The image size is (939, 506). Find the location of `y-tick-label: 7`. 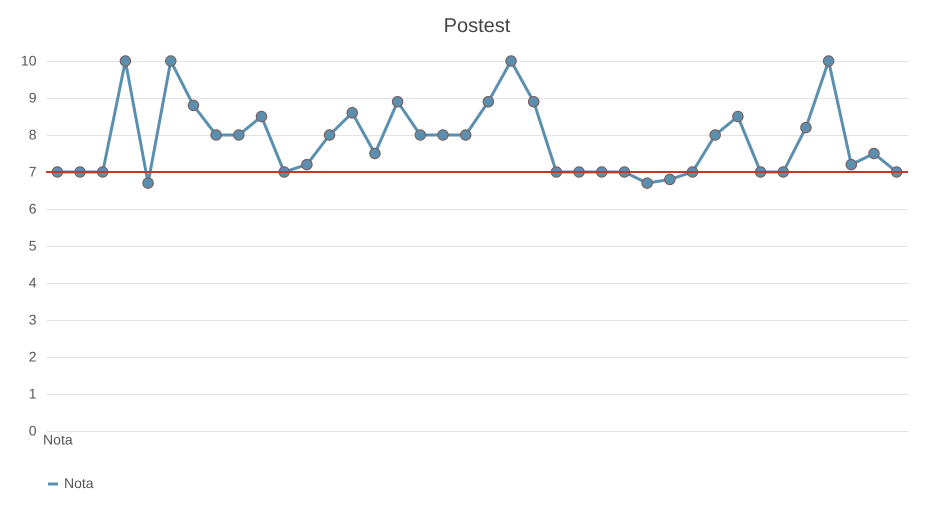

y-tick-label: 7 is located at coordinates (32, 172).